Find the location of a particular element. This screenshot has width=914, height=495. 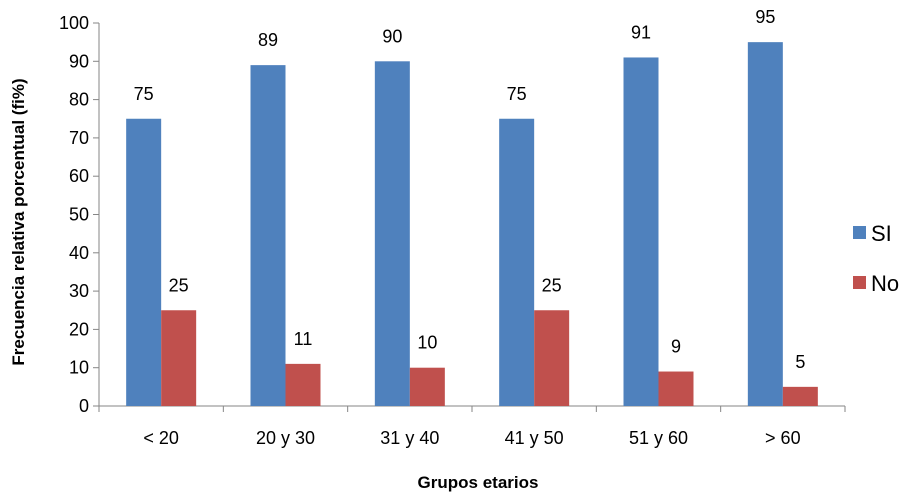

y-axis-title: Frecuencia relativa porcentual (fi%) is located at coordinates (18, 221).